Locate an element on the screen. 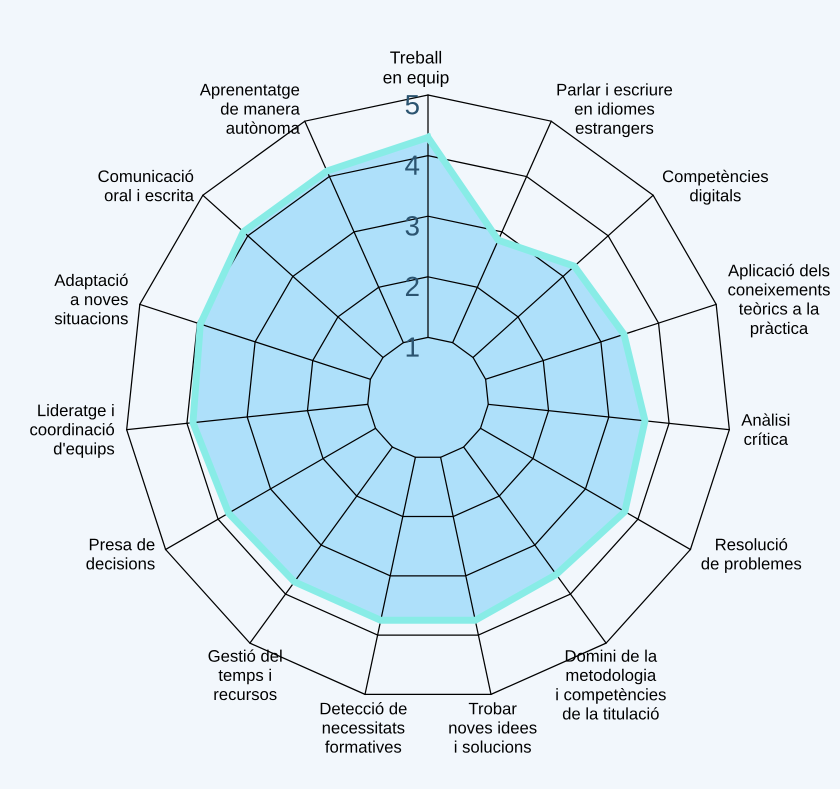 The width and height of the screenshot is (840, 789). spoke-label: Presa de decisions is located at coordinates (120, 554).